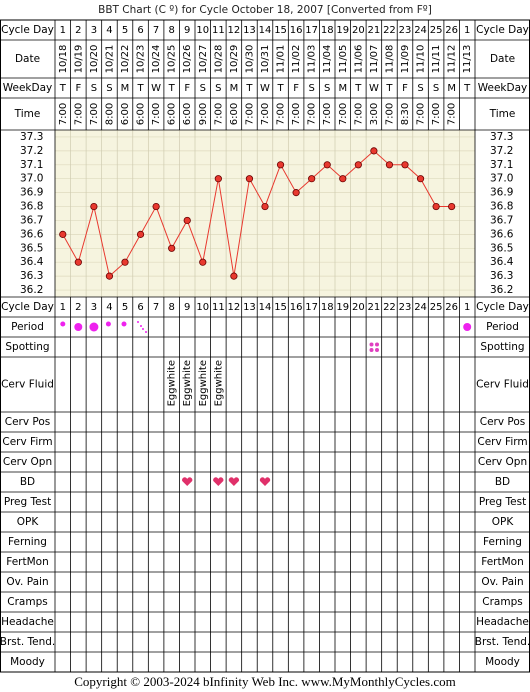 Image resolution: width=530 pixels, height=692 pixels. Describe the element at coordinates (249, 307) in the screenshot. I see `cycle-day: 13` at that location.